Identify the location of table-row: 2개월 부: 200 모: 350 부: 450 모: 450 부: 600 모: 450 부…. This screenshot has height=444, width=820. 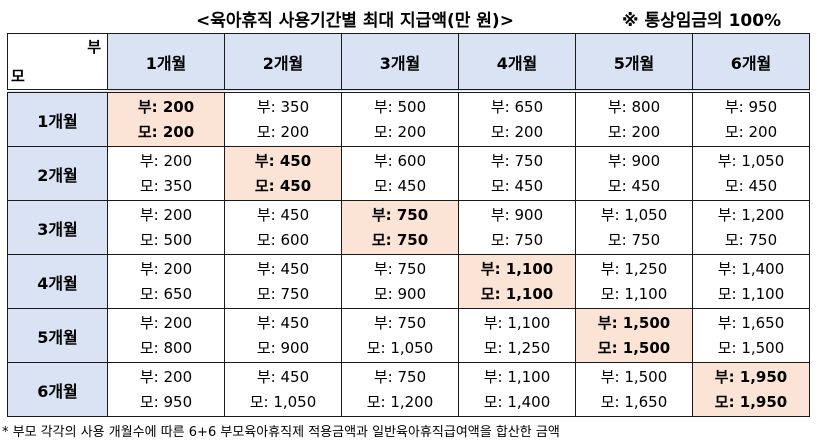
(408, 173).